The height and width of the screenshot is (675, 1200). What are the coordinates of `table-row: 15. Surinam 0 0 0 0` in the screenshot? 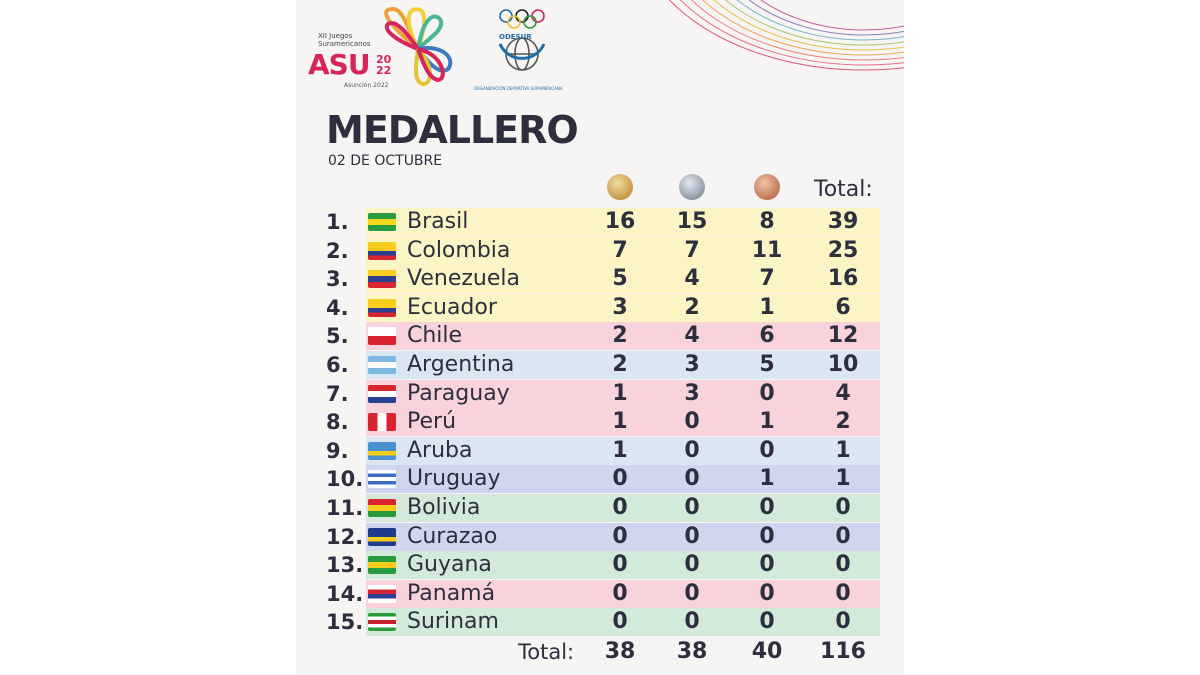 It's located at (600, 622).